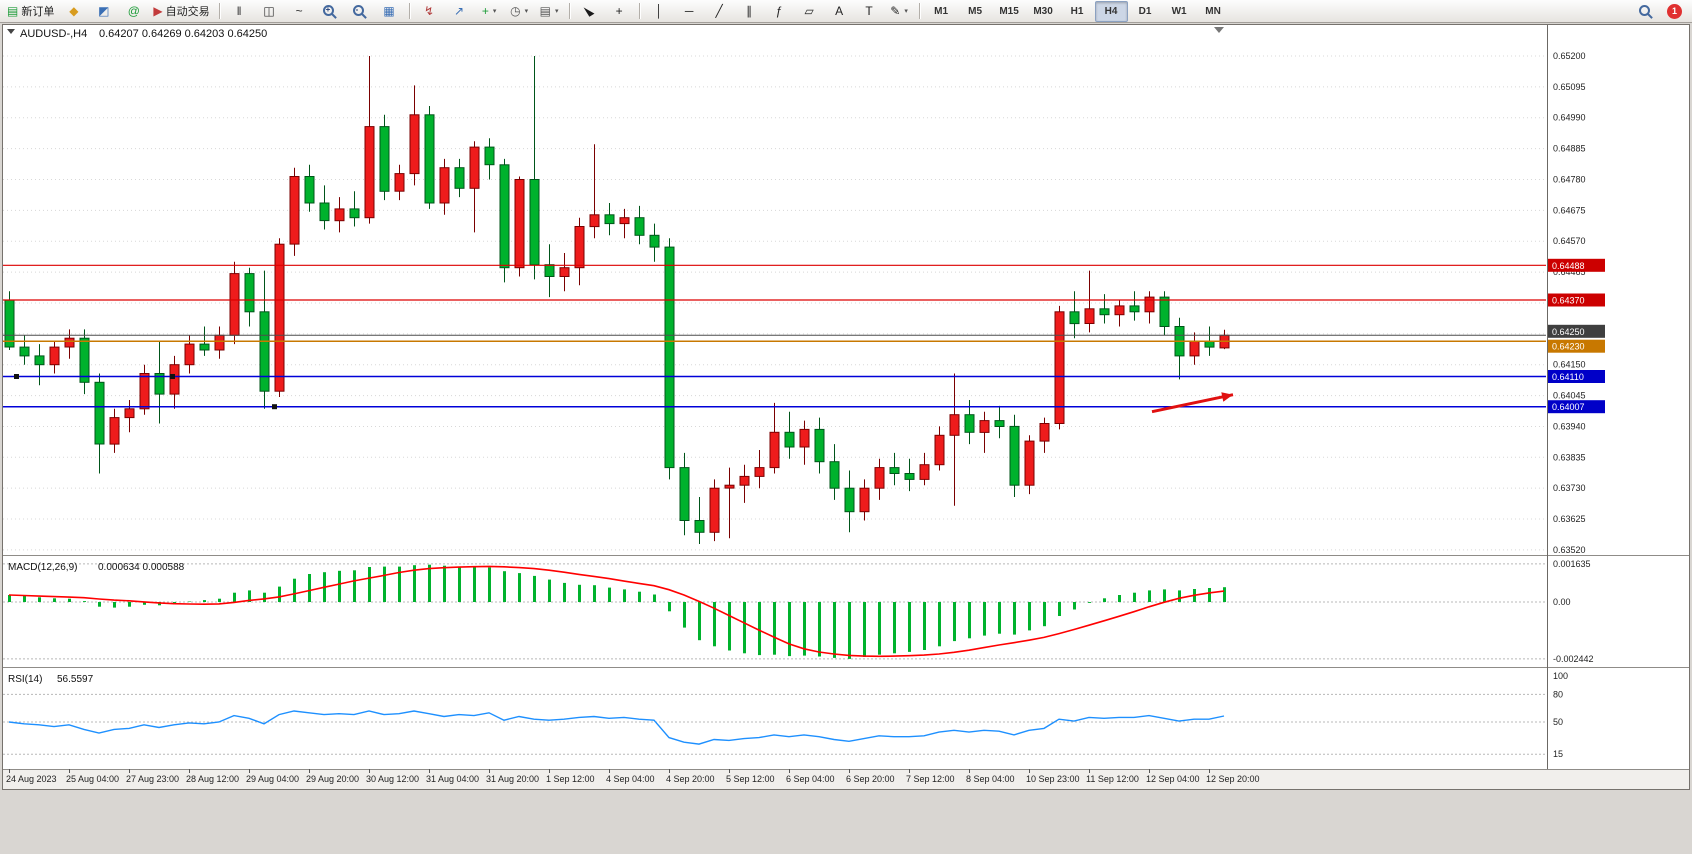 The width and height of the screenshot is (1692, 854). What do you see at coordinates (30, 11) in the screenshot?
I see `new-order-button: ▤ 新订单` at bounding box center [30, 11].